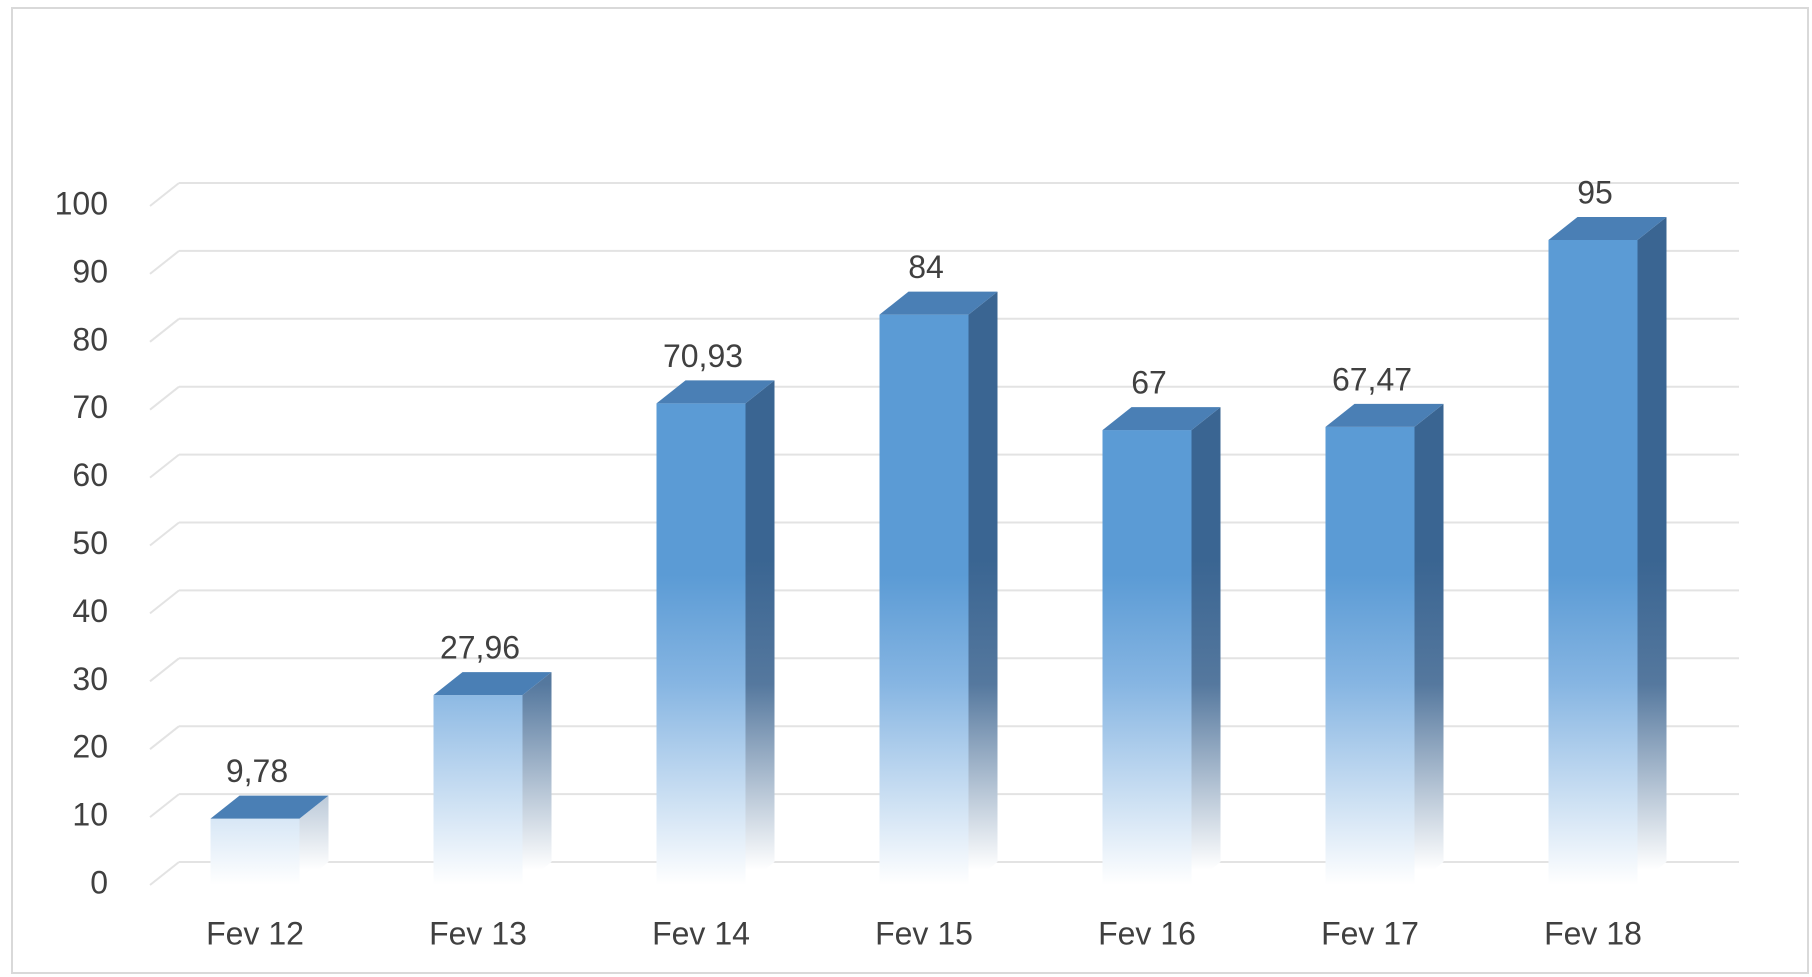  Describe the element at coordinates (926, 267) in the screenshot. I see `value-label: 84` at that location.